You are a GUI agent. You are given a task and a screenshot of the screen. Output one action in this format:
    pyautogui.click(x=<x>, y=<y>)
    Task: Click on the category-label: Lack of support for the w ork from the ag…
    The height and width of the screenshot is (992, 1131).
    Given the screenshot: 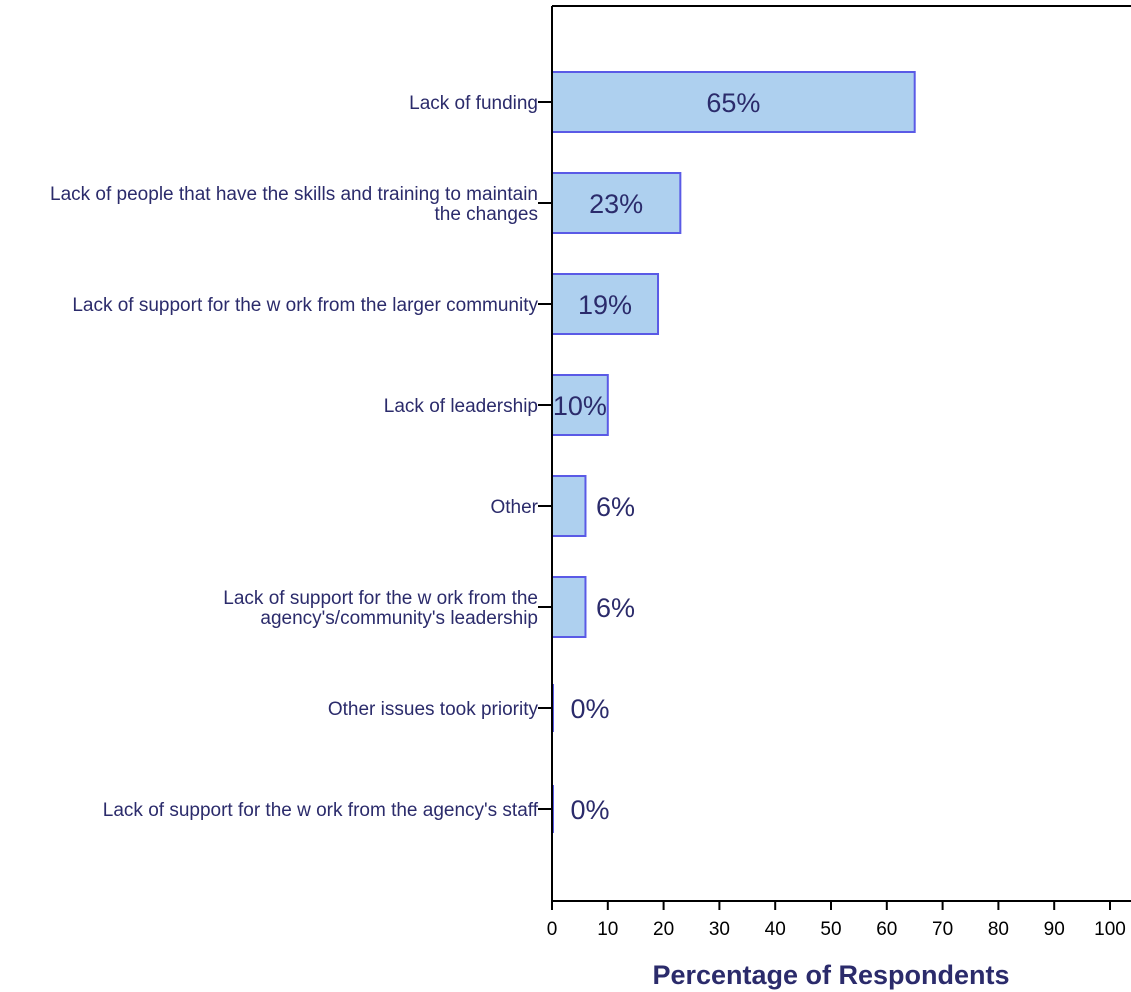 What is the action you would take?
    pyautogui.click(x=380, y=608)
    